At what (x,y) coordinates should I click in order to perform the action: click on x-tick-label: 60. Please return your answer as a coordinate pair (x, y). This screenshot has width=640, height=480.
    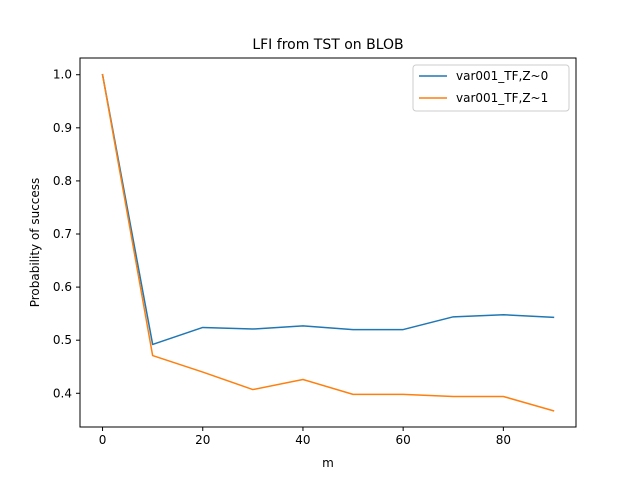
    Looking at the image, I should click on (403, 440).